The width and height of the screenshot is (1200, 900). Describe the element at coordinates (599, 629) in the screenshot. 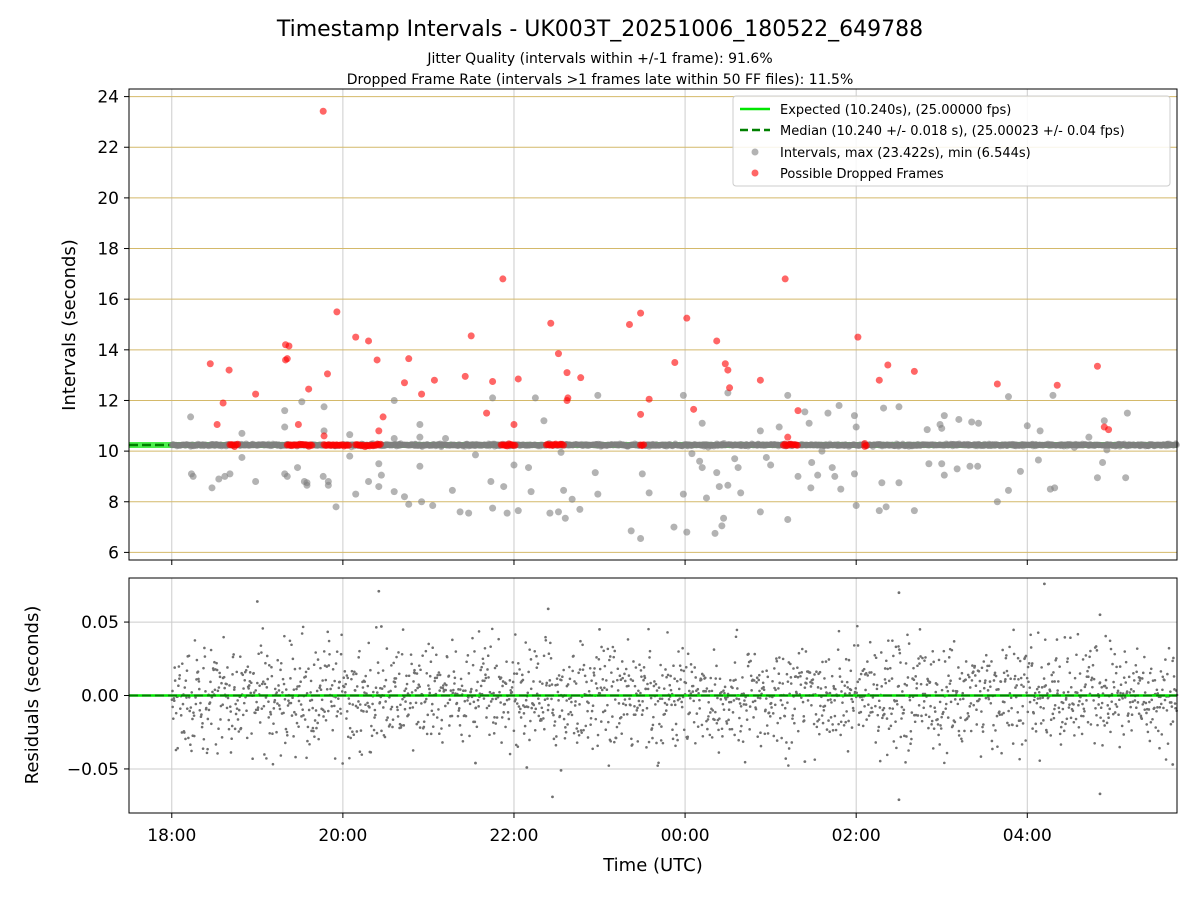

I see `residual-outlier-point` at that location.